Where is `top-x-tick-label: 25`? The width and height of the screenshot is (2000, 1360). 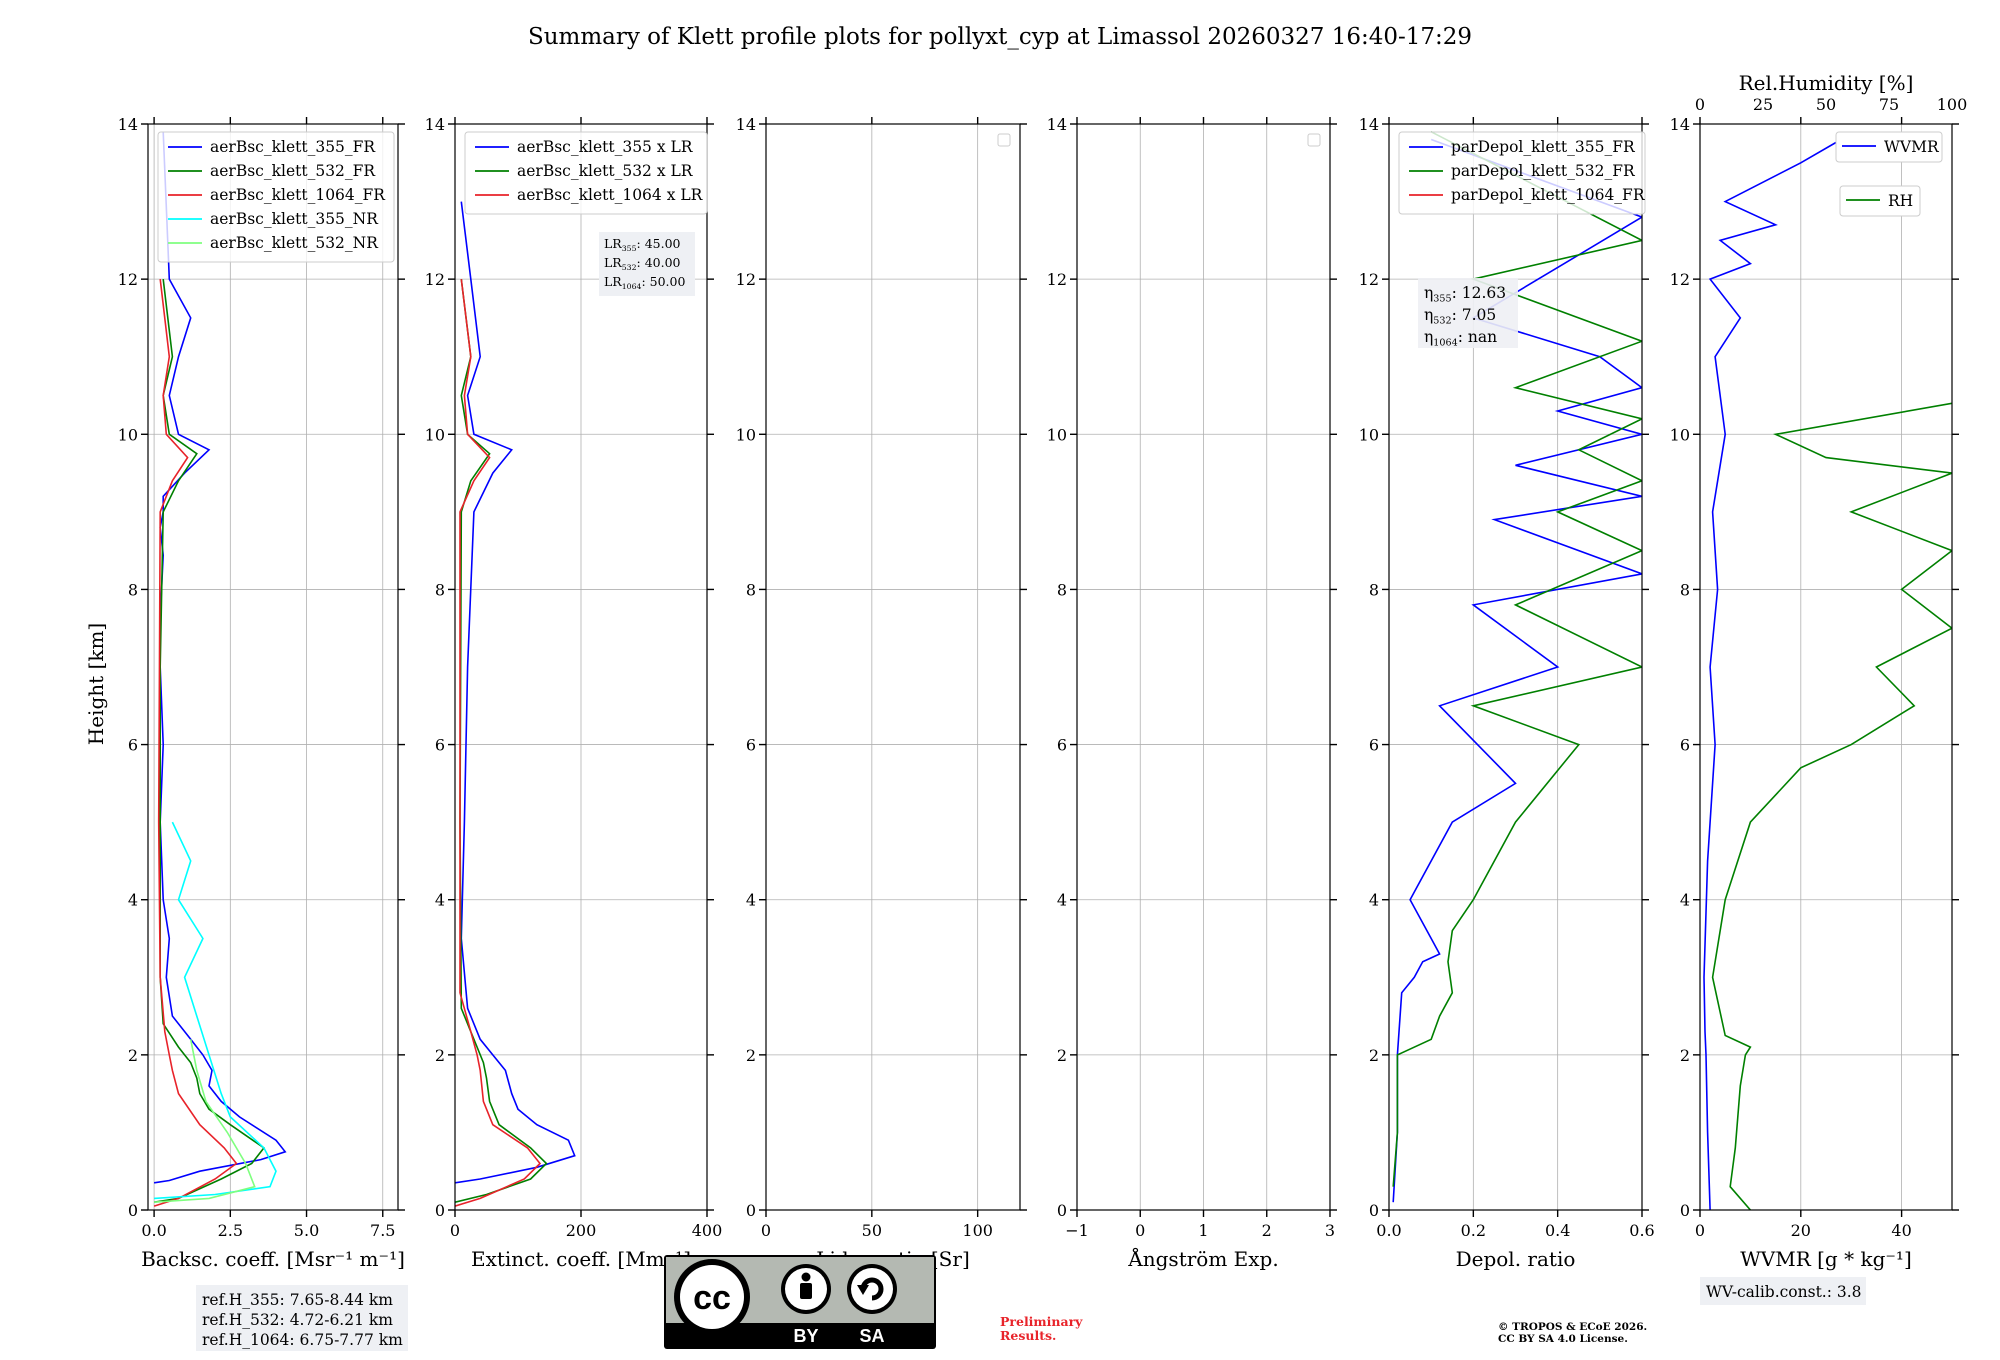 top-x-tick-label: 25 is located at coordinates (1763, 104).